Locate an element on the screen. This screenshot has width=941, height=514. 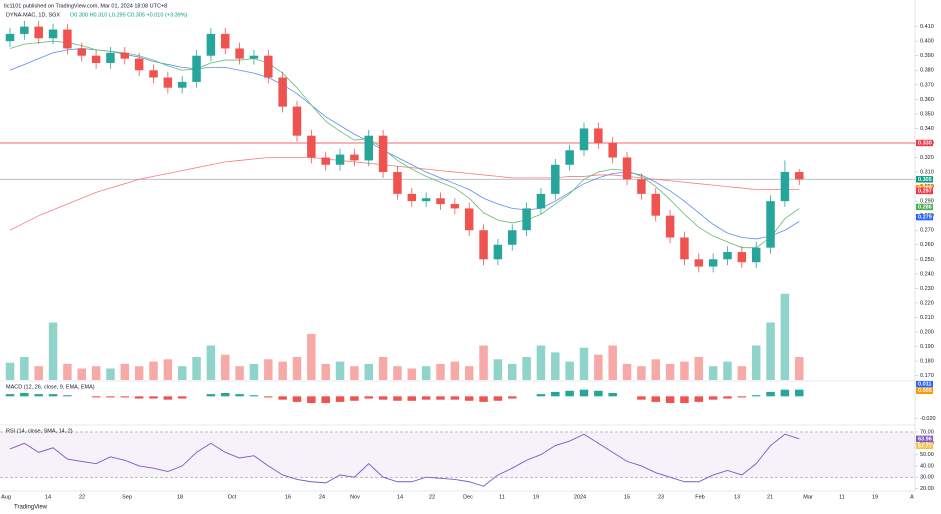
x-tick-label: 15 is located at coordinates (627, 497).